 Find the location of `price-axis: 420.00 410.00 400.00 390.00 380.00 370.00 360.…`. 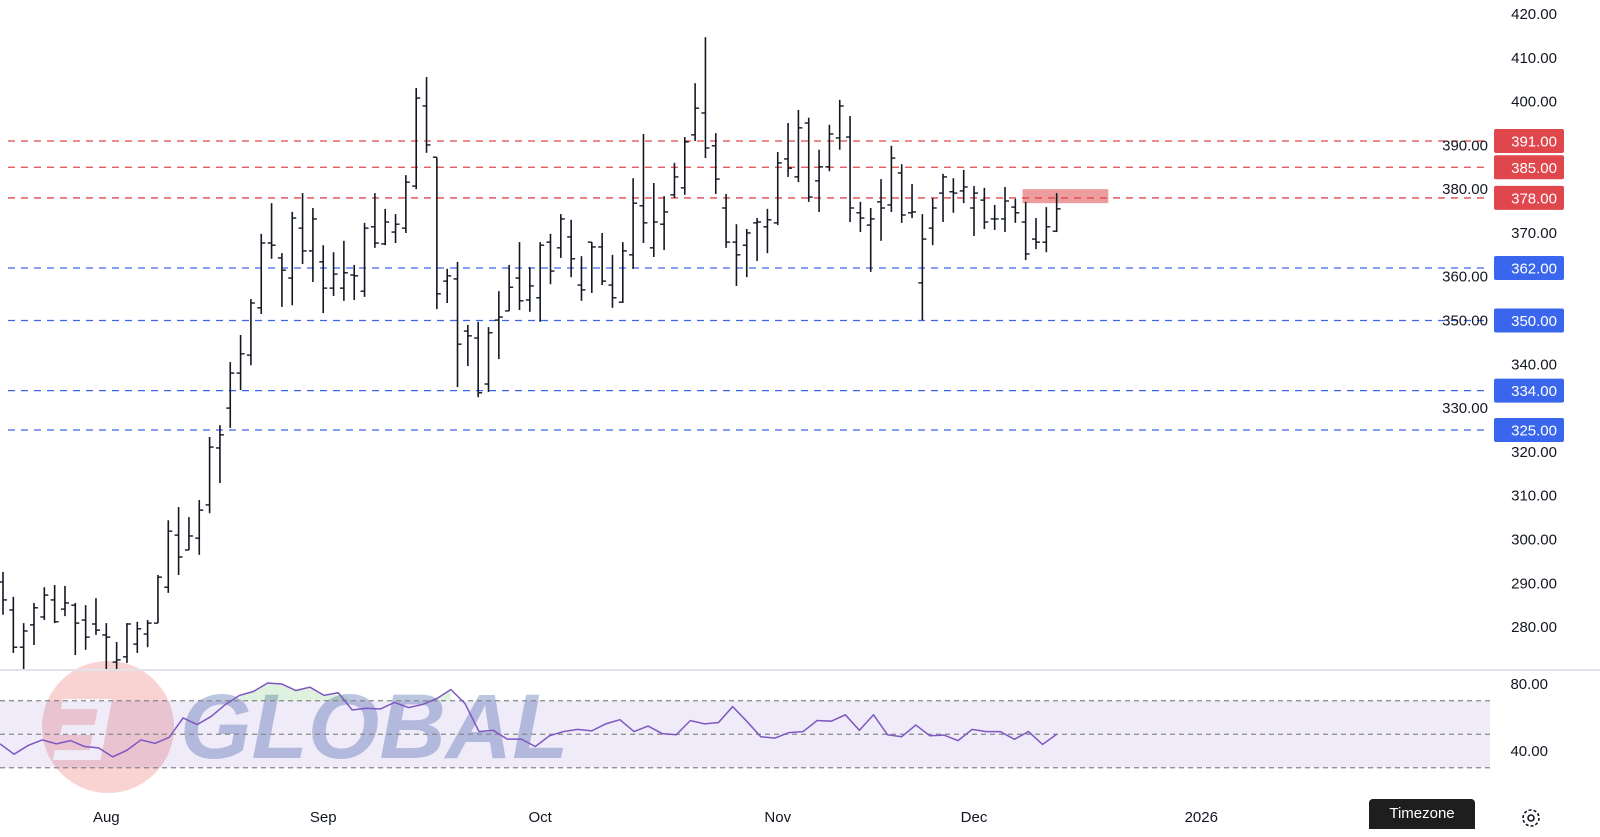

price-axis: 420.00 410.00 400.00 390.00 380.00 370.00 360.… is located at coordinates (1499, 321).